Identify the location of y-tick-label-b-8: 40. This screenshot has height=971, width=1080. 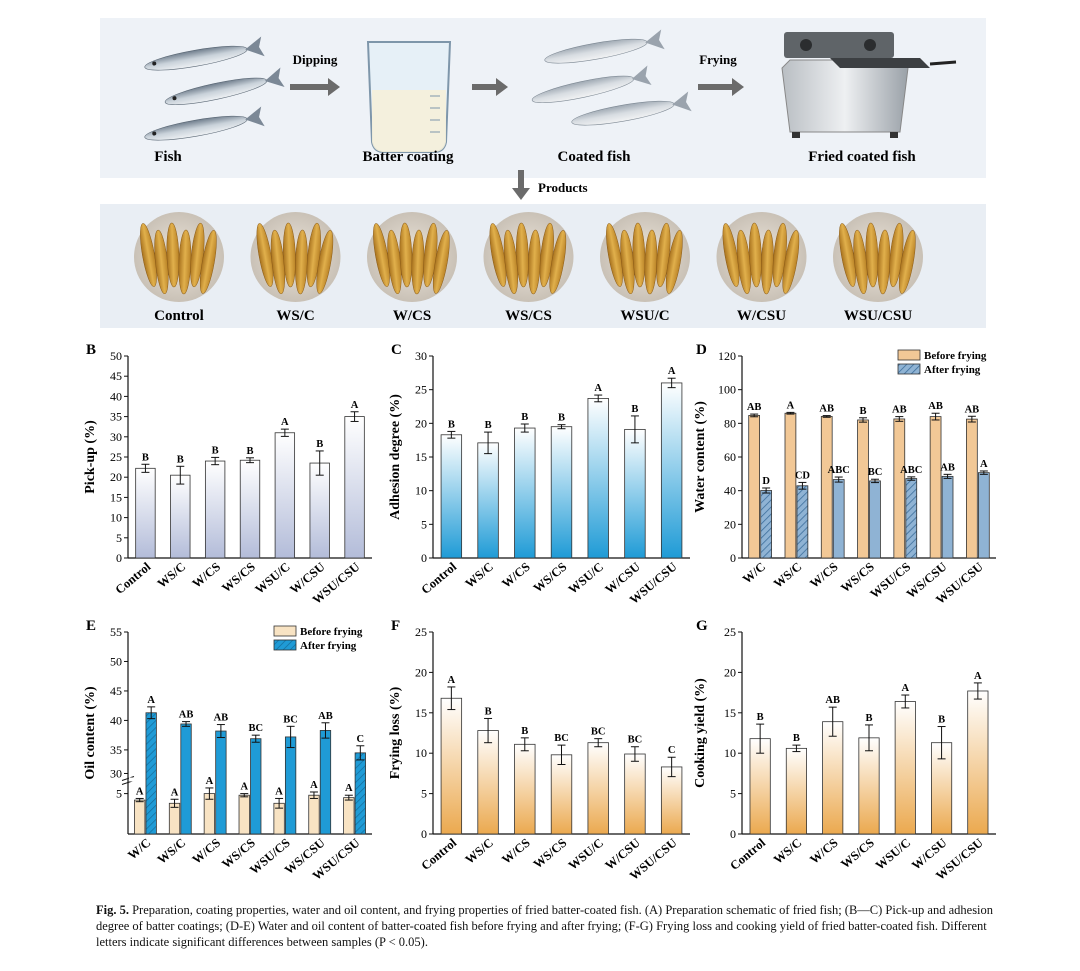
(116, 396).